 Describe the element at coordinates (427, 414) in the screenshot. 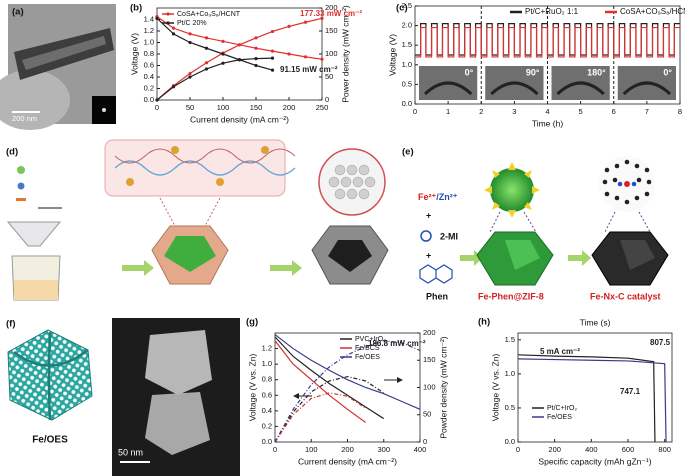

I see `y2-tick-label: 50` at that location.